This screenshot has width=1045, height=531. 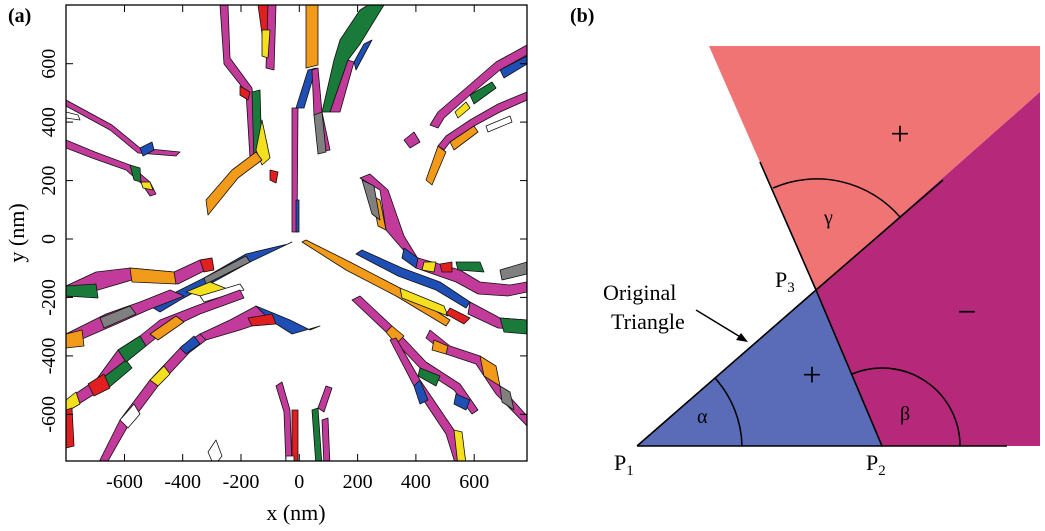 I want to click on y-axis-title: y (nm), so click(x=16, y=232).